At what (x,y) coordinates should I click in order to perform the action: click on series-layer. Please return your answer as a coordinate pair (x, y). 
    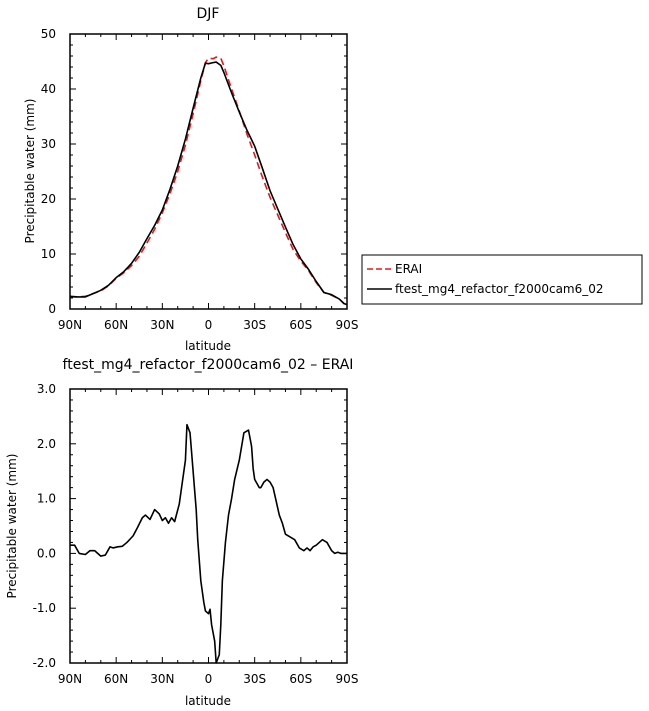
    Looking at the image, I should click on (208, 543).